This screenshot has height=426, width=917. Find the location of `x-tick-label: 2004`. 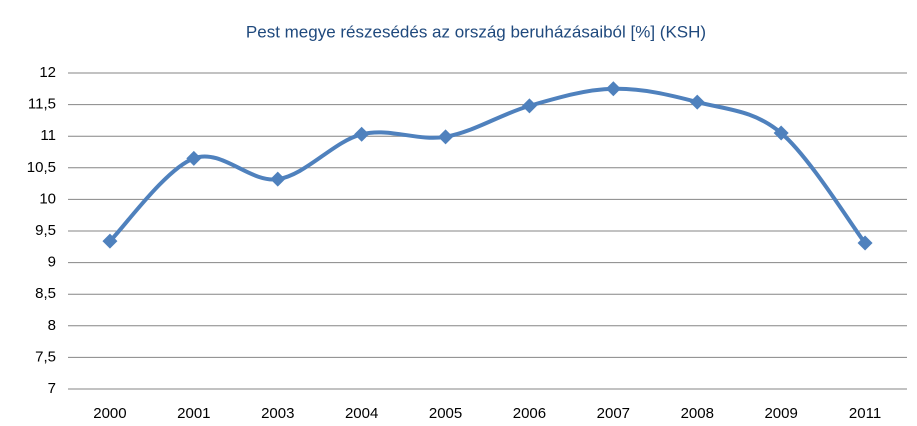

x-tick-label: 2004 is located at coordinates (361, 413).